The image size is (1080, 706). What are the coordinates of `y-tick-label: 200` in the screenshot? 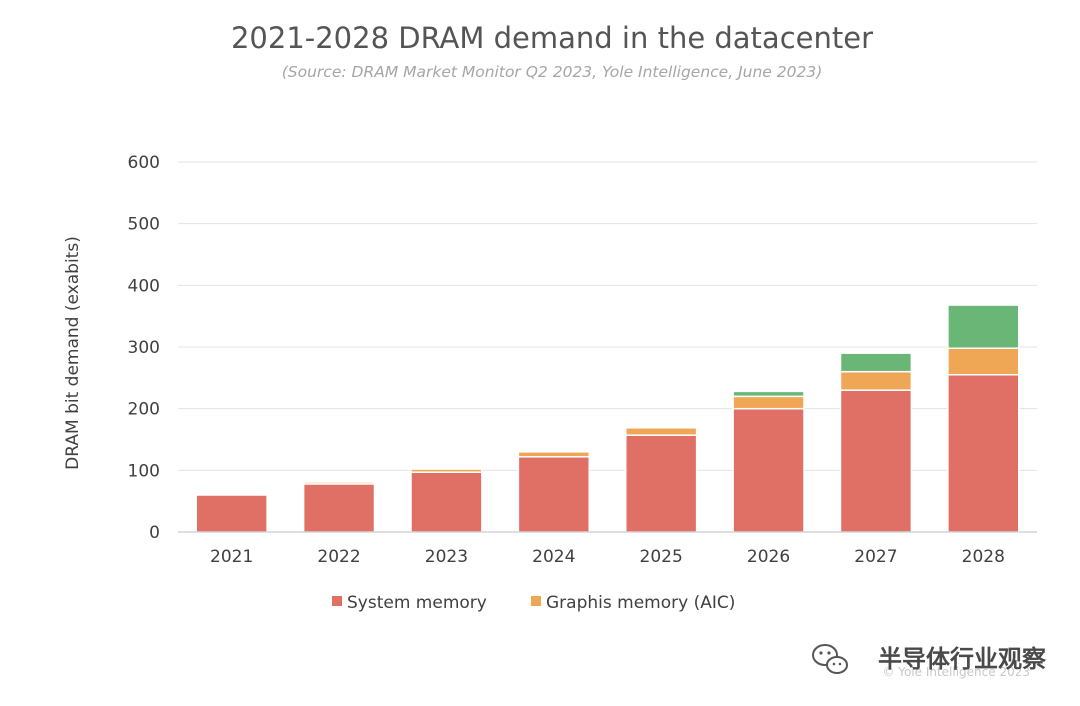 It's located at (144, 410).